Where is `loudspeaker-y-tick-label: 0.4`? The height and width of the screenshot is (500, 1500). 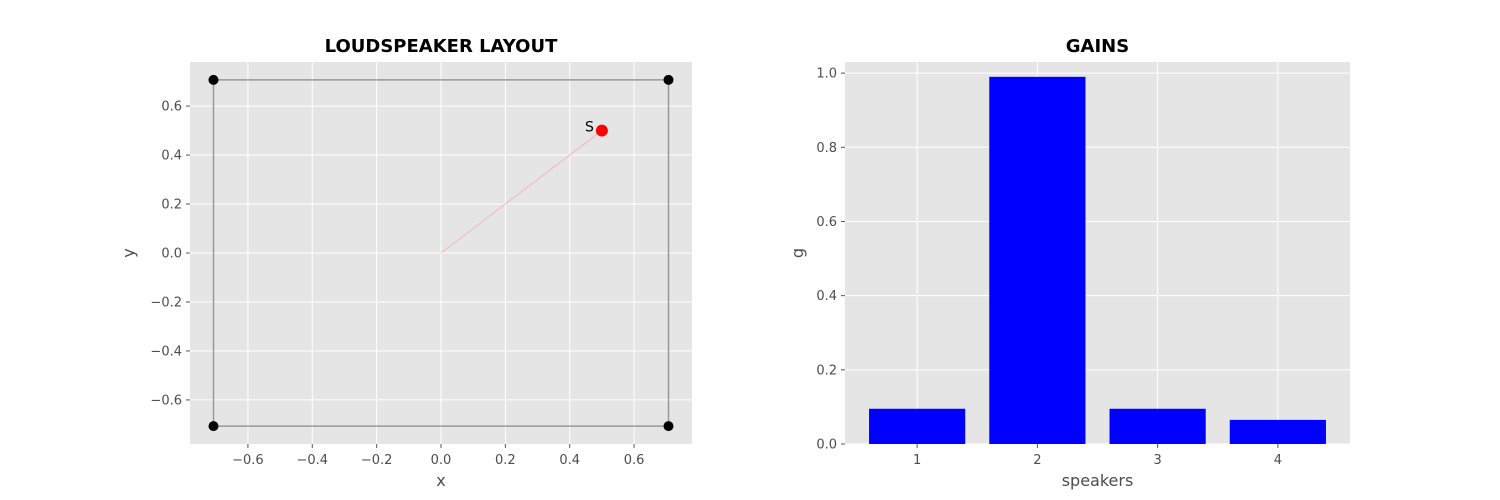 loudspeaker-y-tick-label: 0.4 is located at coordinates (171, 156).